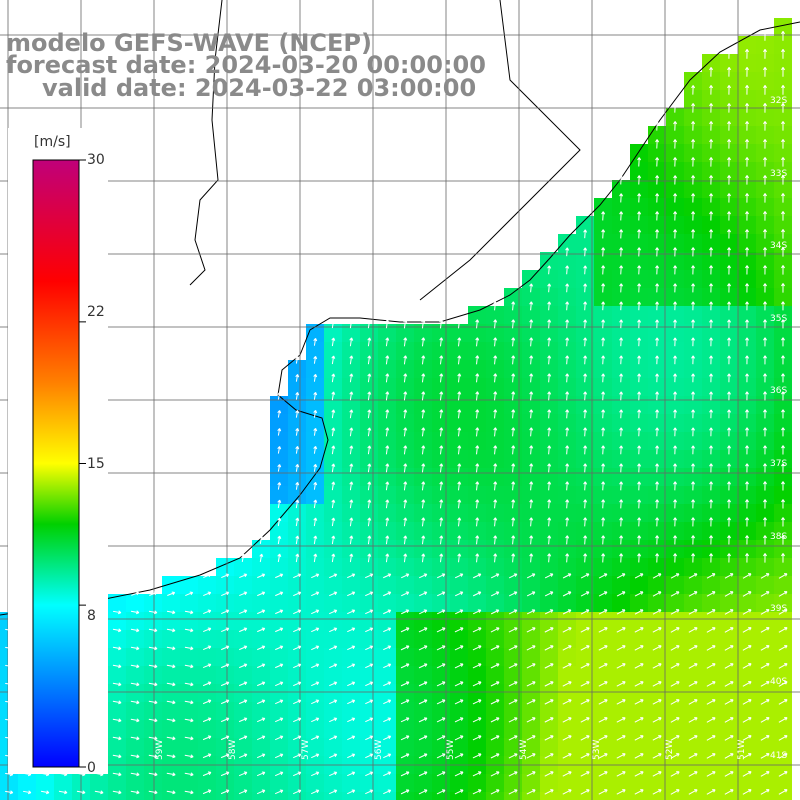 Image resolution: width=800 pixels, height=800 pixels. What do you see at coordinates (306, 749) in the screenshot?
I see `lon-label-57w: 57W` at bounding box center [306, 749].